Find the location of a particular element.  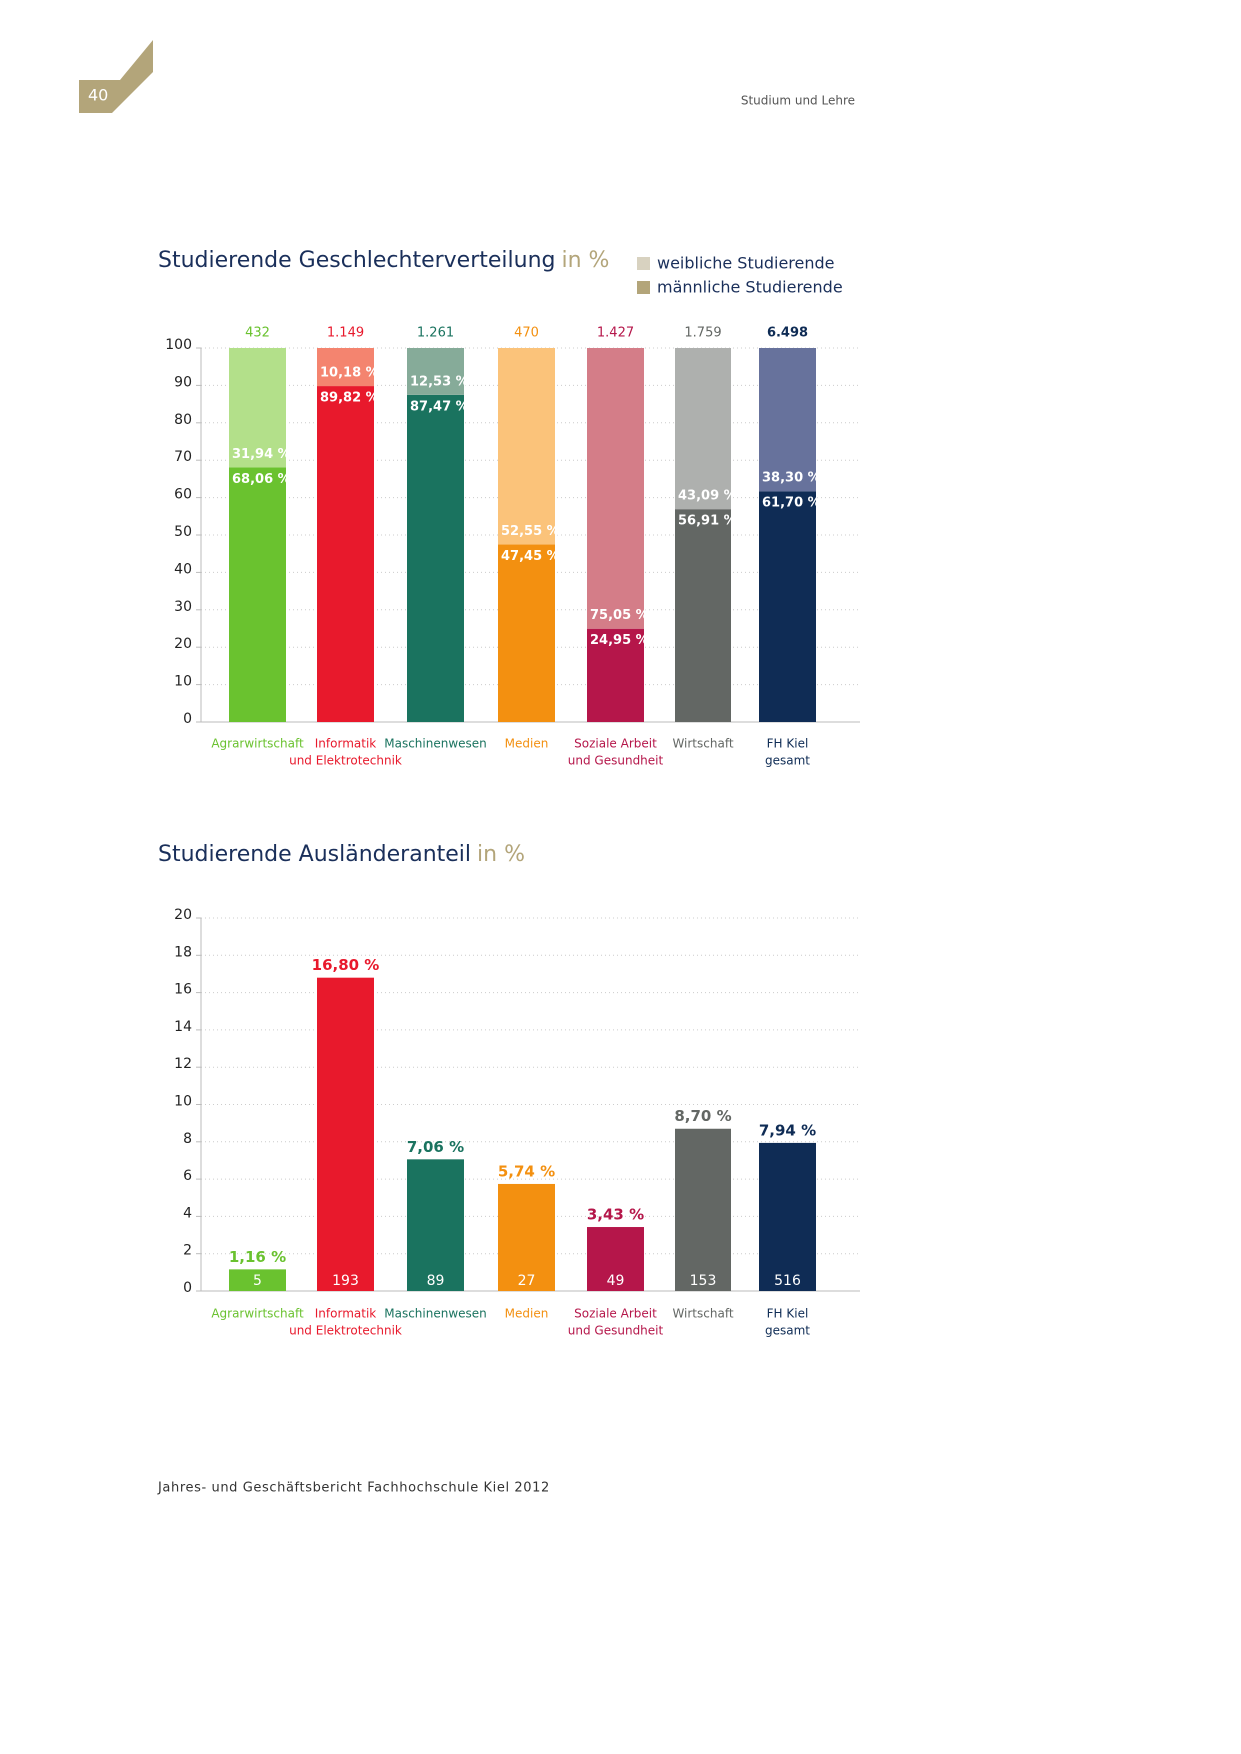

y-tick-label: 70 is located at coordinates (183, 457).